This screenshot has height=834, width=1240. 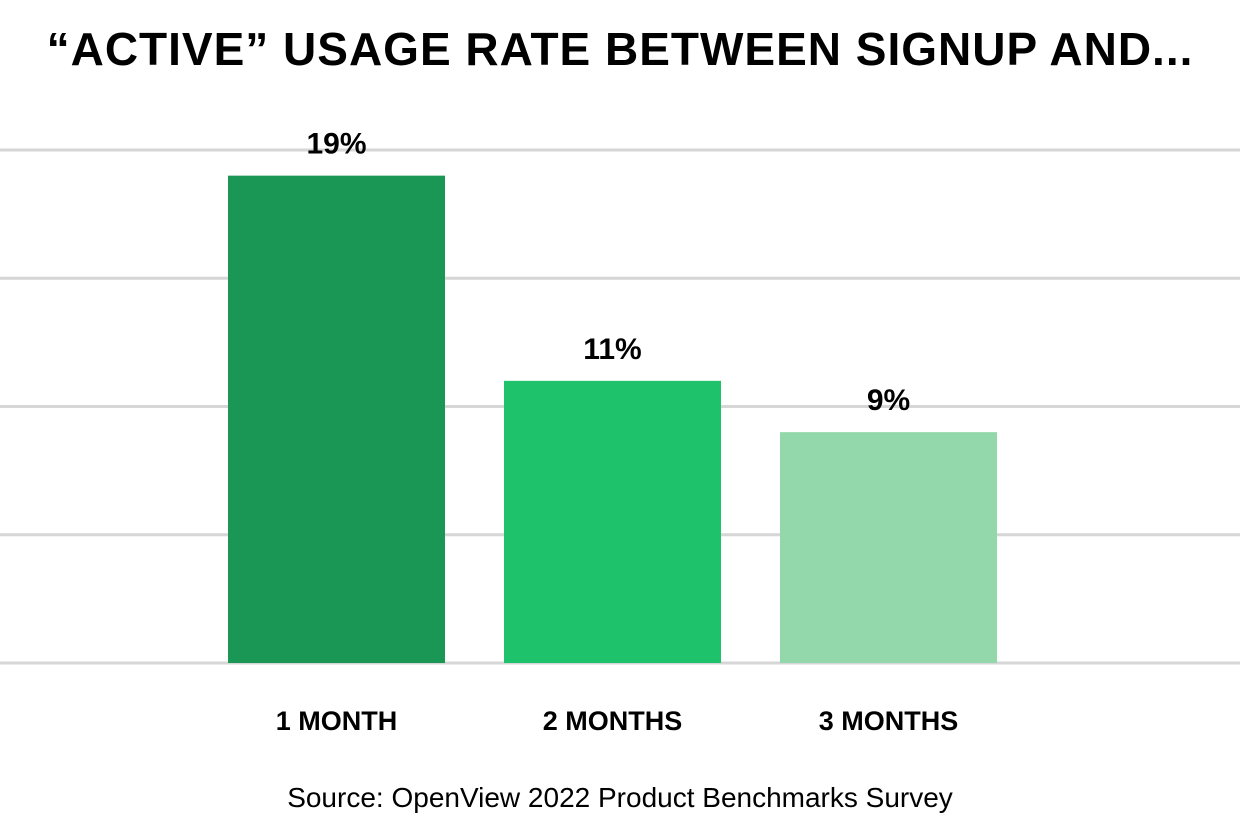 I want to click on category-label: 1 MONTH, so click(x=337, y=721).